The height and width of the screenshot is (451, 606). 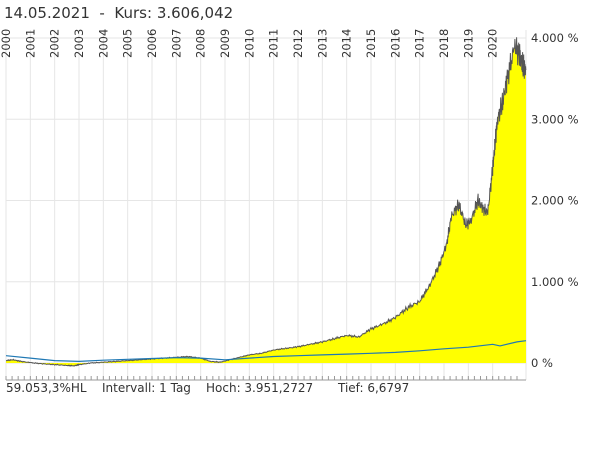 What do you see at coordinates (542, 363) in the screenshot?
I see `y-tick-label: 0 %` at bounding box center [542, 363].